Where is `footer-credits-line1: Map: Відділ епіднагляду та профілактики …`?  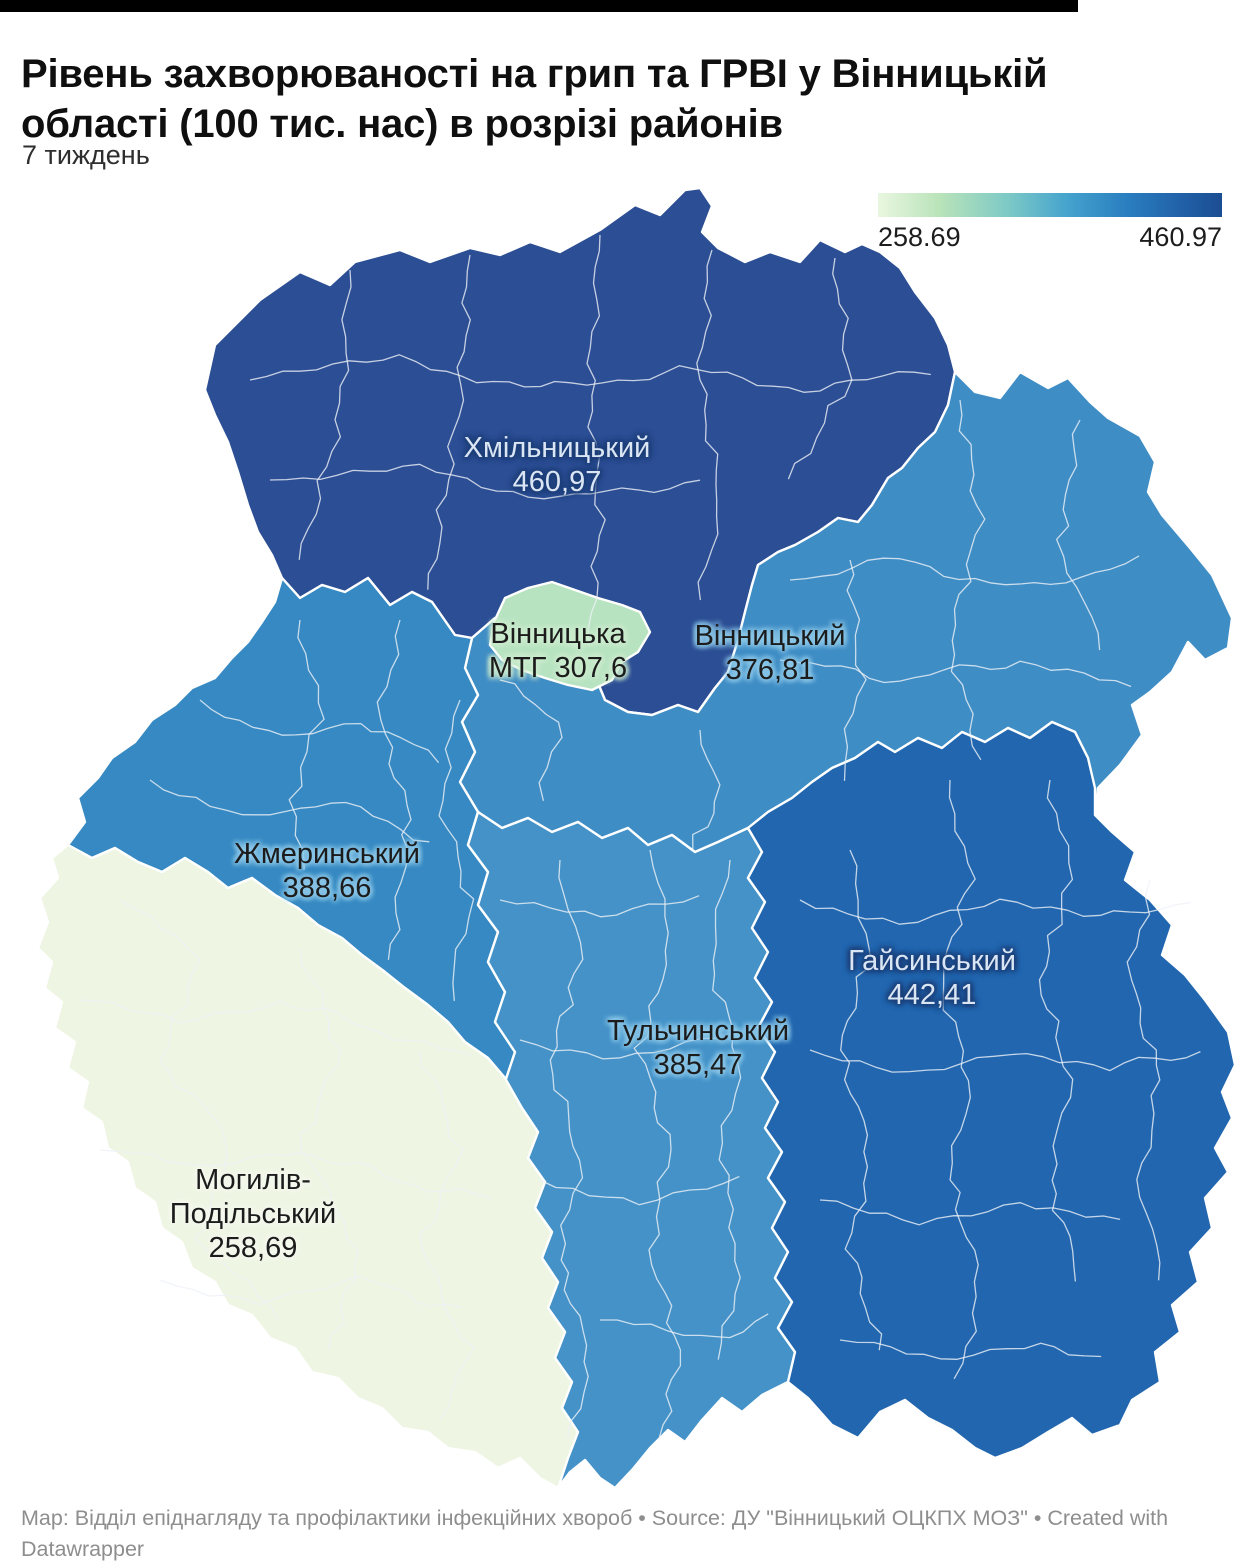
footer-credits-line1: Map: Відділ епіднагляду та профілактики … is located at coordinates (595, 1518).